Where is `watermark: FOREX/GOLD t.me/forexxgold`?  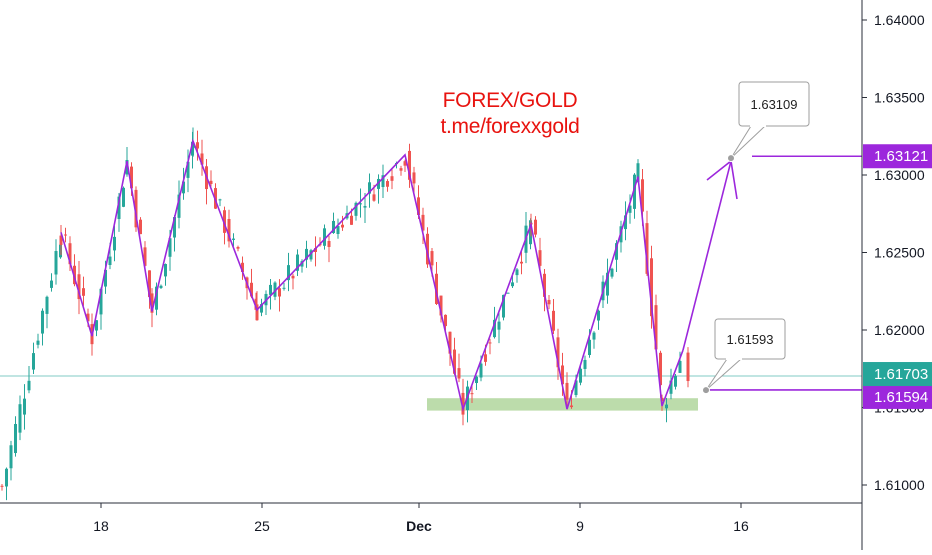
watermark: FOREX/GOLD t.me/forexxgold is located at coordinates (510, 114).